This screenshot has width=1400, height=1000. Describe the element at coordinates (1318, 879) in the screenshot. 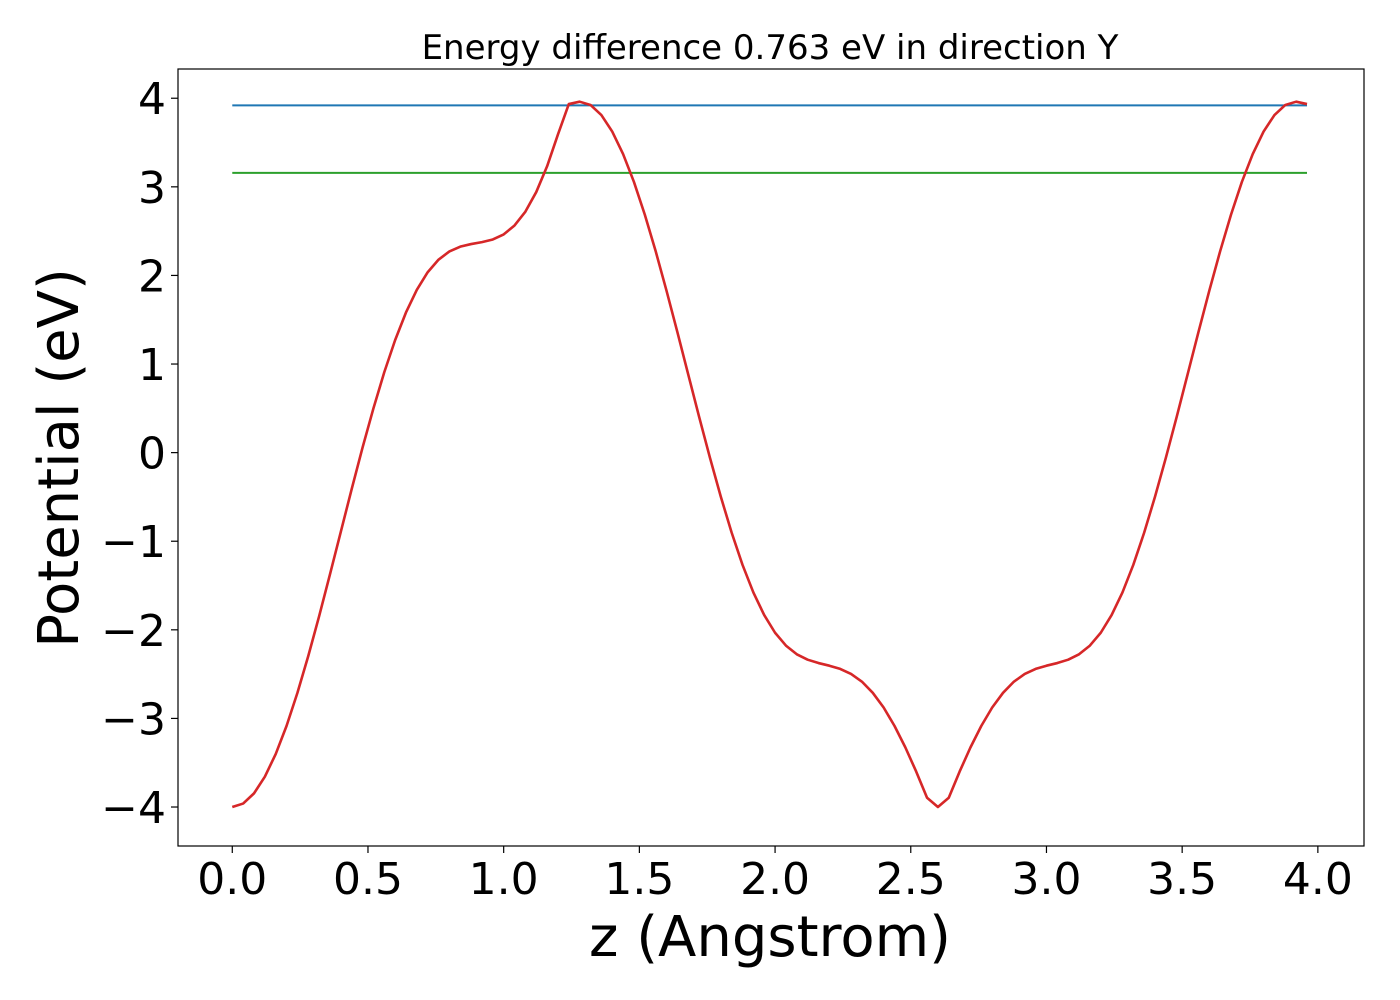

I see `x-tick-label: 4.0` at that location.